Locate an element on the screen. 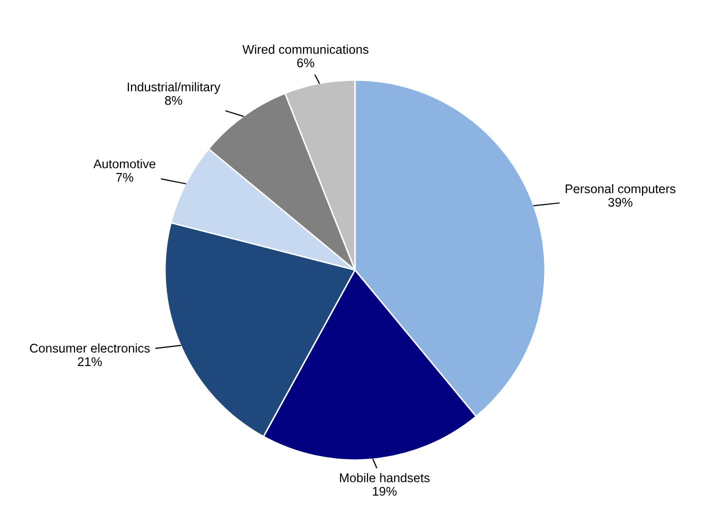 The width and height of the screenshot is (727, 531). slice-label: Industrial/military is located at coordinates (174, 88).